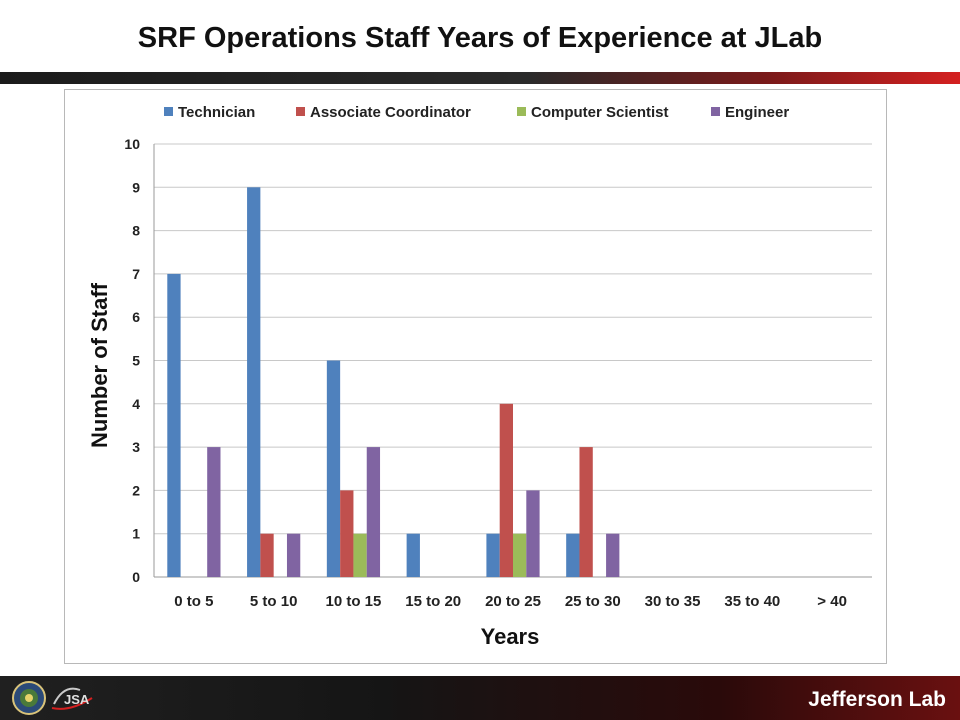 The image size is (960, 720). What do you see at coordinates (132, 144) in the screenshot?
I see `y-tick-label: 10` at bounding box center [132, 144].